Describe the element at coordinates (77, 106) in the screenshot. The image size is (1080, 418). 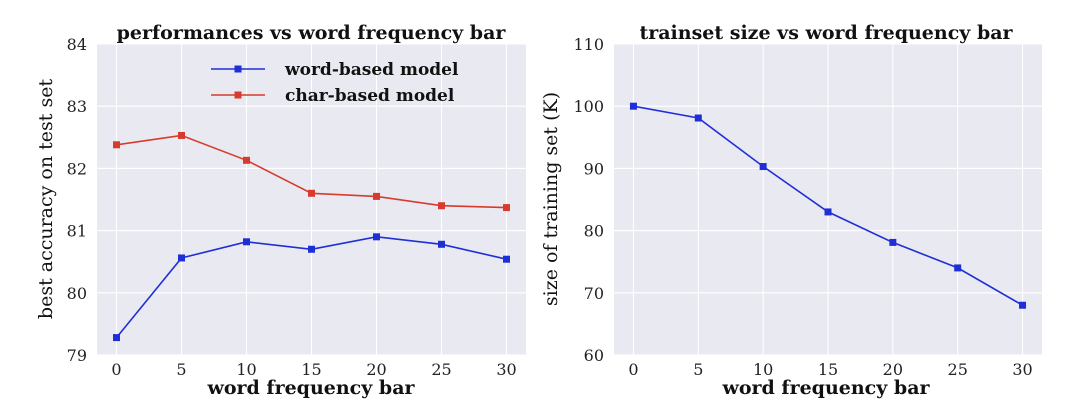
I see `accuracy-y-tick-label: 83` at that location.